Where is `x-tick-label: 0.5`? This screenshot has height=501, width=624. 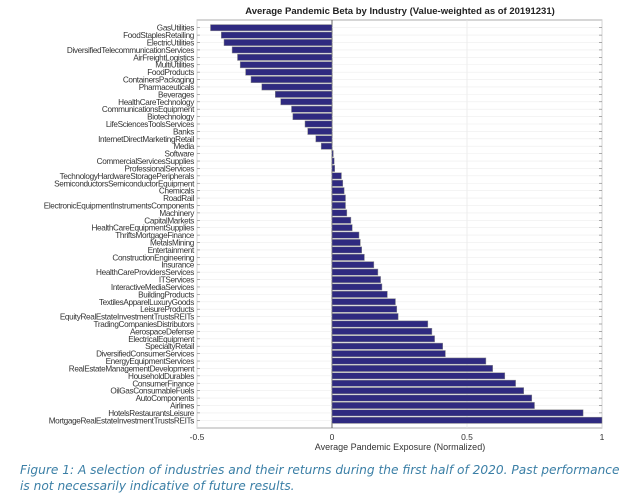
x-tick-label: 0.5 is located at coordinates (467, 437).